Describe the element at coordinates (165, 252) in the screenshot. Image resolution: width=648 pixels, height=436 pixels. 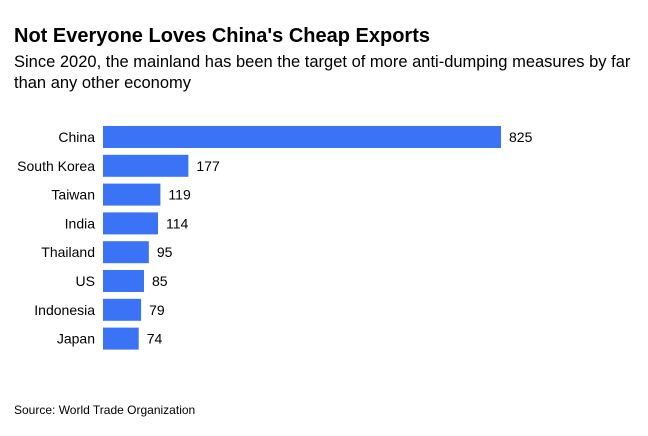
I see `value-label: 95` at that location.